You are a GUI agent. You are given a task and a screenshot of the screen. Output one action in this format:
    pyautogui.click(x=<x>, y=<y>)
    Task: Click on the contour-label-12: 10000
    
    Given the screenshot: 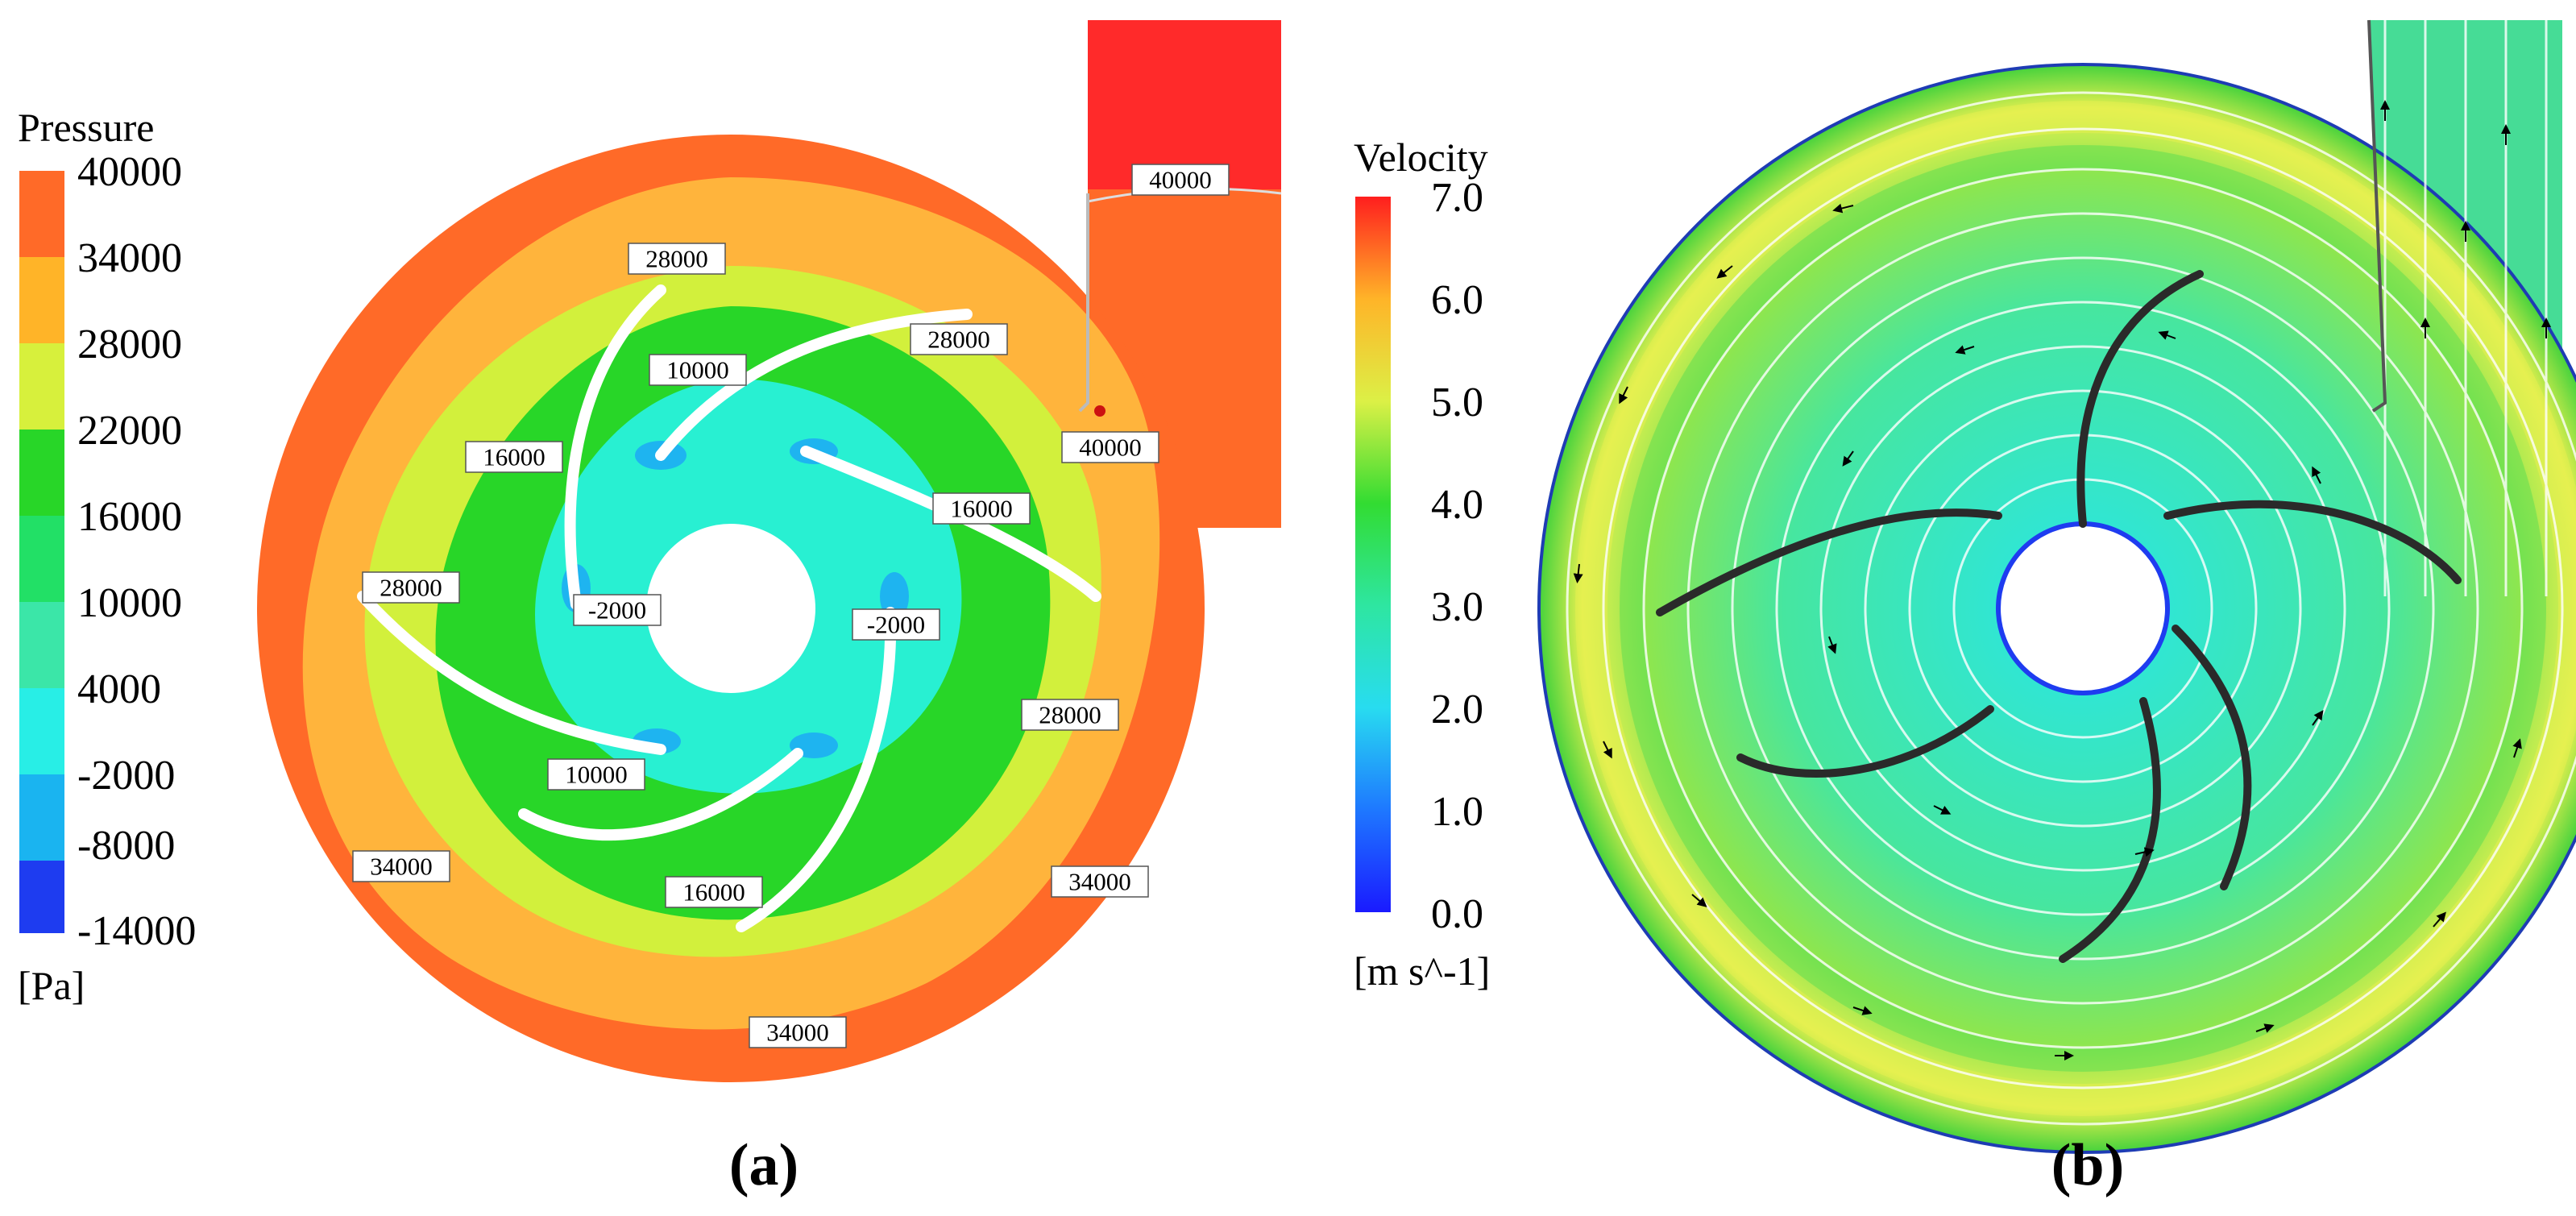 What is the action you would take?
    pyautogui.click(x=596, y=774)
    